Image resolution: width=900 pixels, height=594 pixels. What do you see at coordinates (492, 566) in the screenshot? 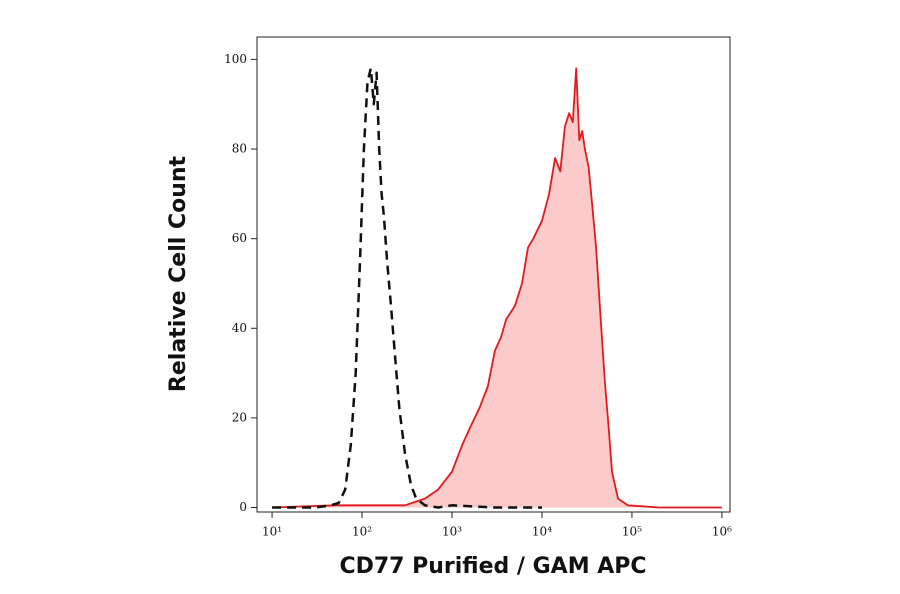
I see `x-axis-title: CD77 Purified / GAM APC` at bounding box center [492, 566].